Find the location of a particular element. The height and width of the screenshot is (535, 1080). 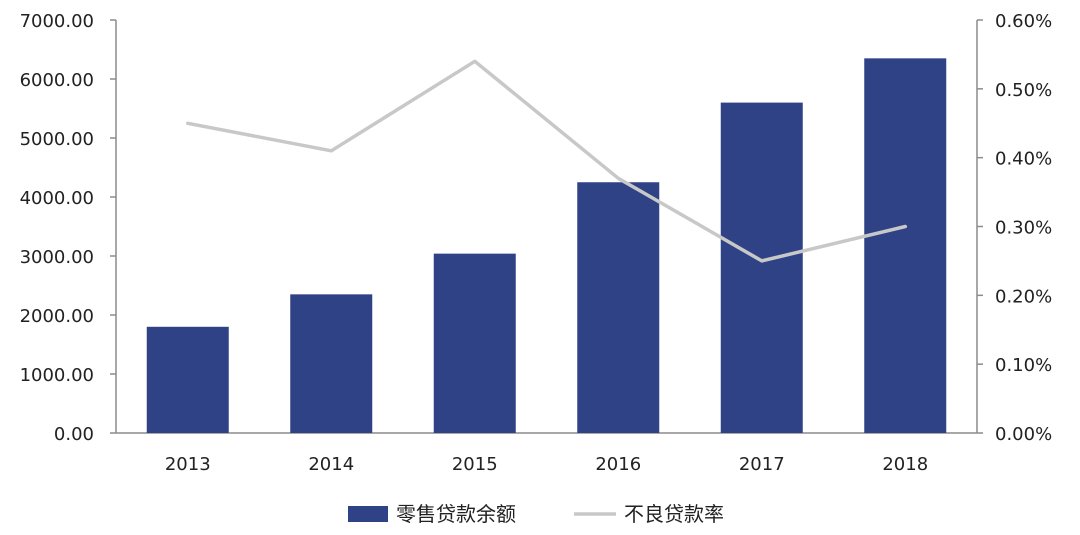

left-tick-label: 3000.00 is located at coordinates (57, 257).